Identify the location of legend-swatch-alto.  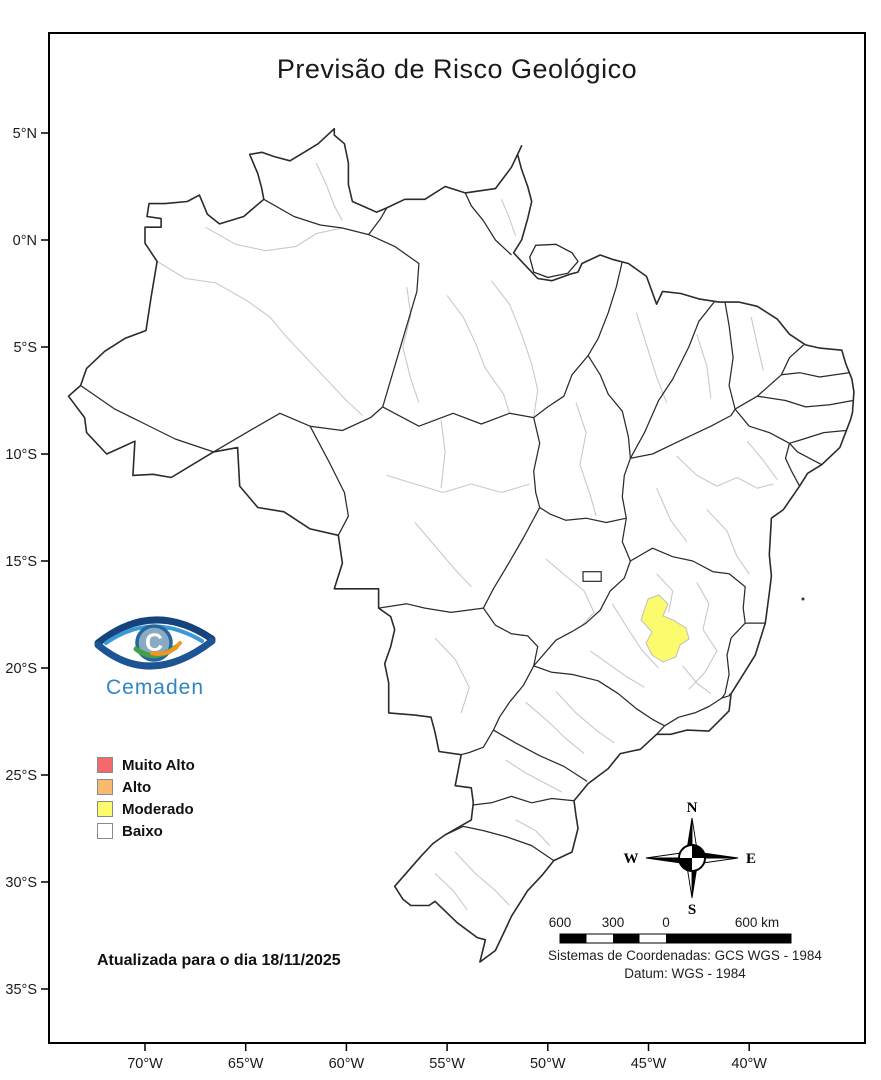
(105, 787).